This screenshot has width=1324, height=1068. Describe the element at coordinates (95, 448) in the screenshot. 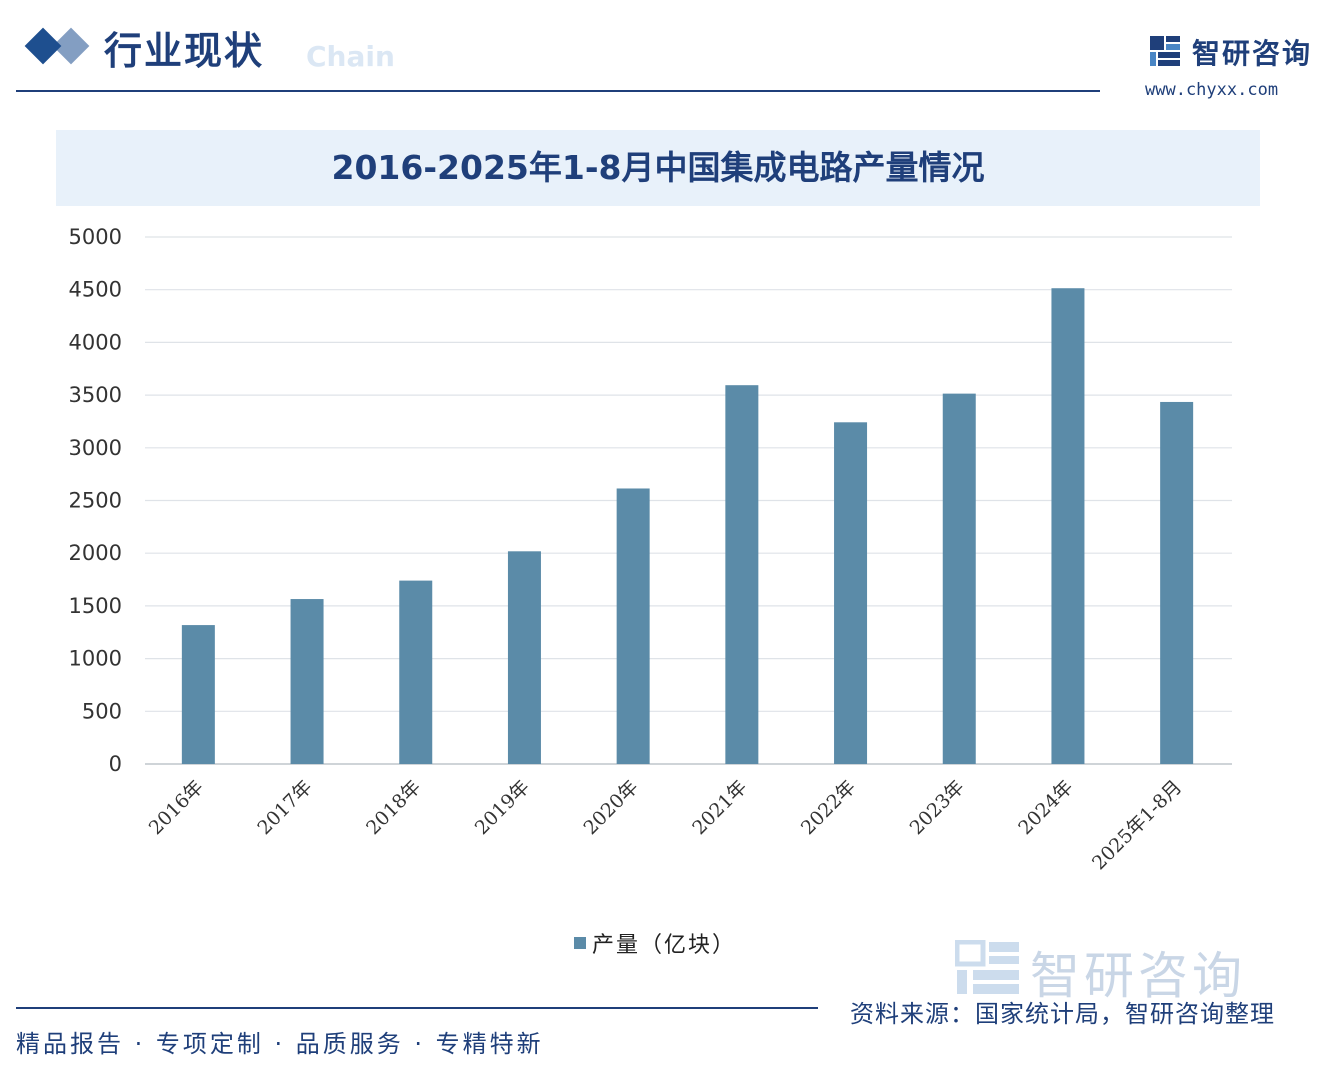

I see `y-tick-label: 3000` at that location.